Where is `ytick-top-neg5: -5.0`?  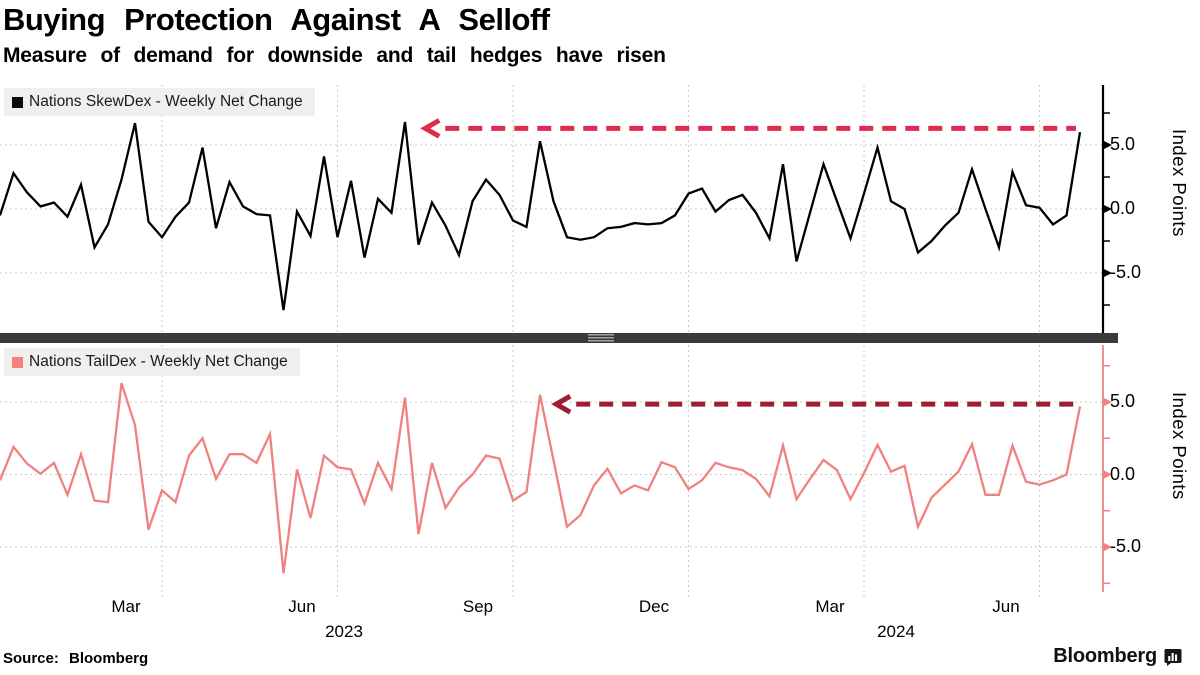 ytick-top-neg5: -5.0 is located at coordinates (1126, 272).